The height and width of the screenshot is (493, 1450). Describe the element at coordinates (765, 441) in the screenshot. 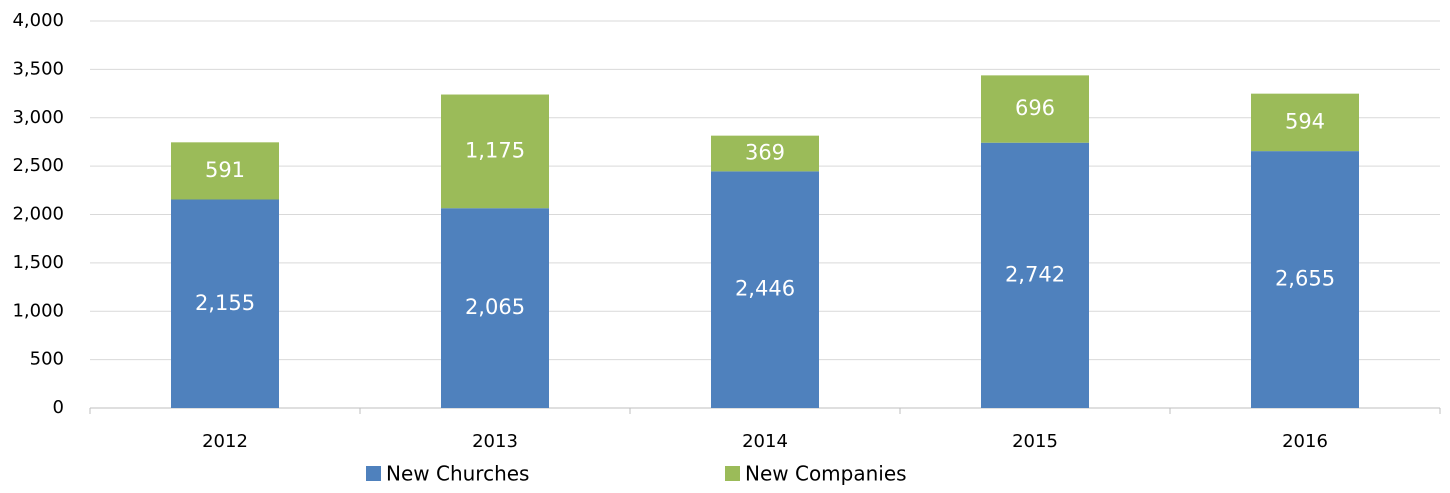

I see `x-tick-label: 2014` at that location.